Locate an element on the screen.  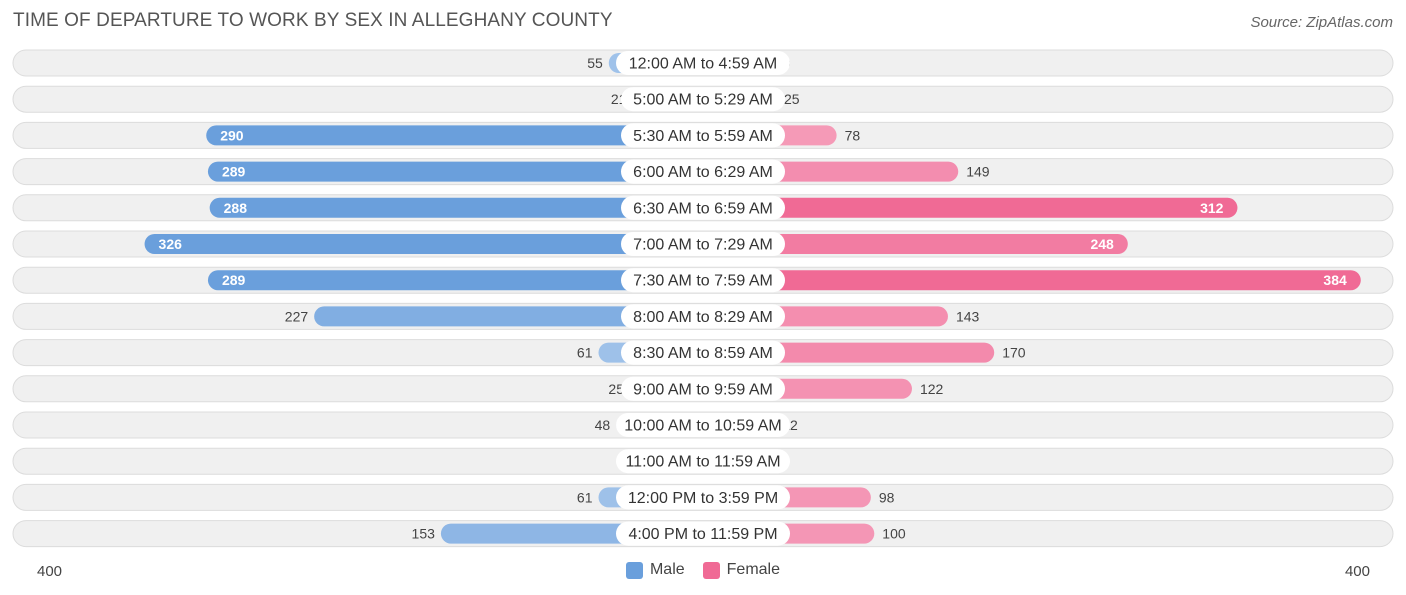
legend-swatch-female is located at coordinates (711, 570).